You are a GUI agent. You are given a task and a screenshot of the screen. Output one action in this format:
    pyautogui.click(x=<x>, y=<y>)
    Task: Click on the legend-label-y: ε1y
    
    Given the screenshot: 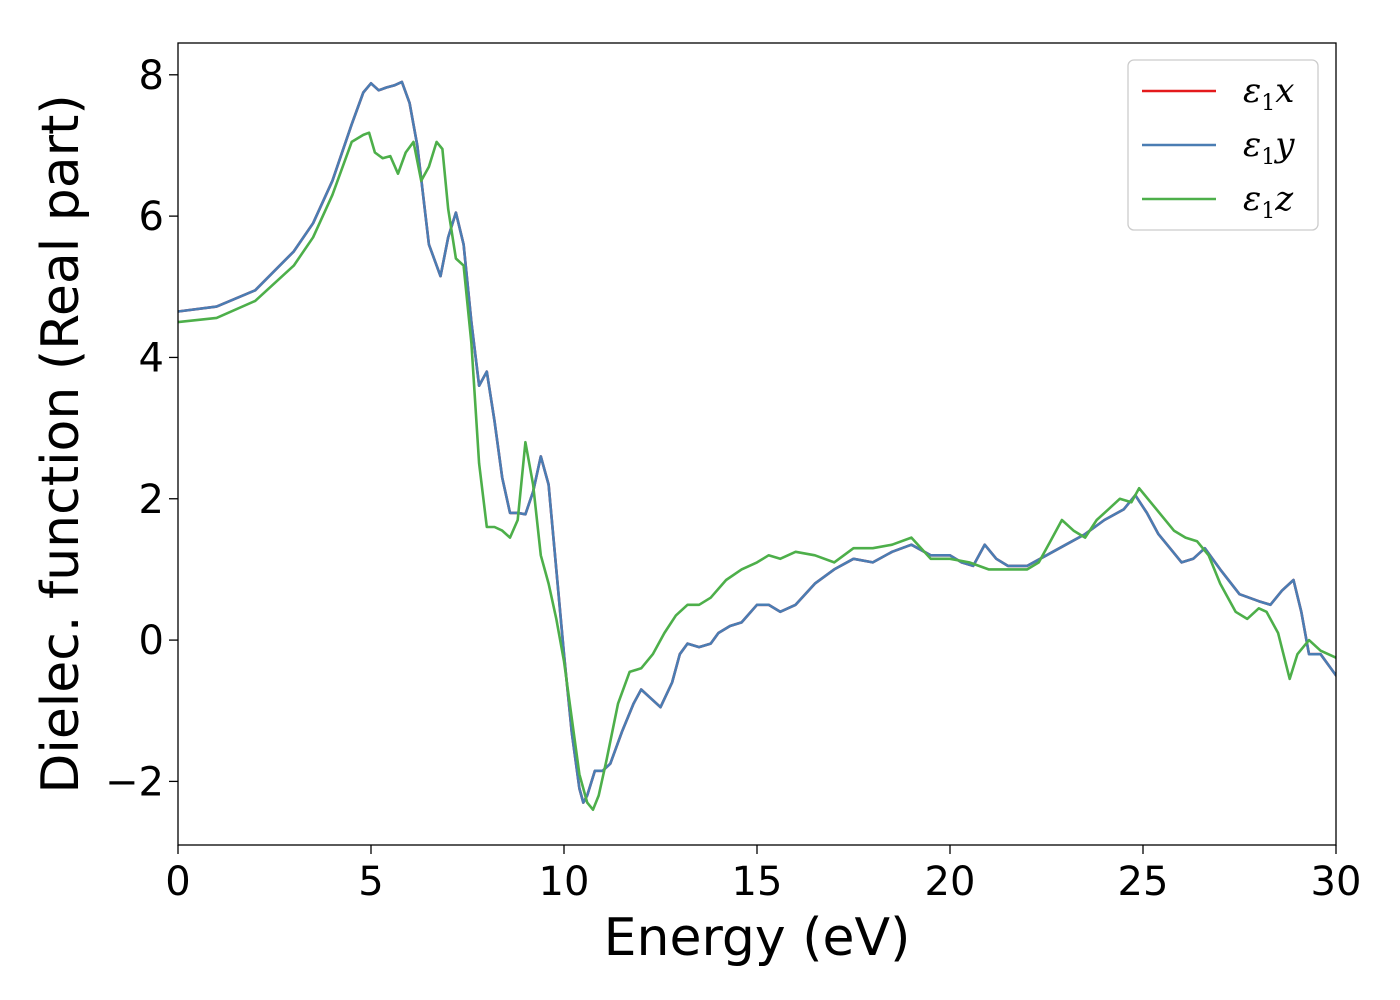 What is the action you would take?
    pyautogui.click(x=1269, y=147)
    